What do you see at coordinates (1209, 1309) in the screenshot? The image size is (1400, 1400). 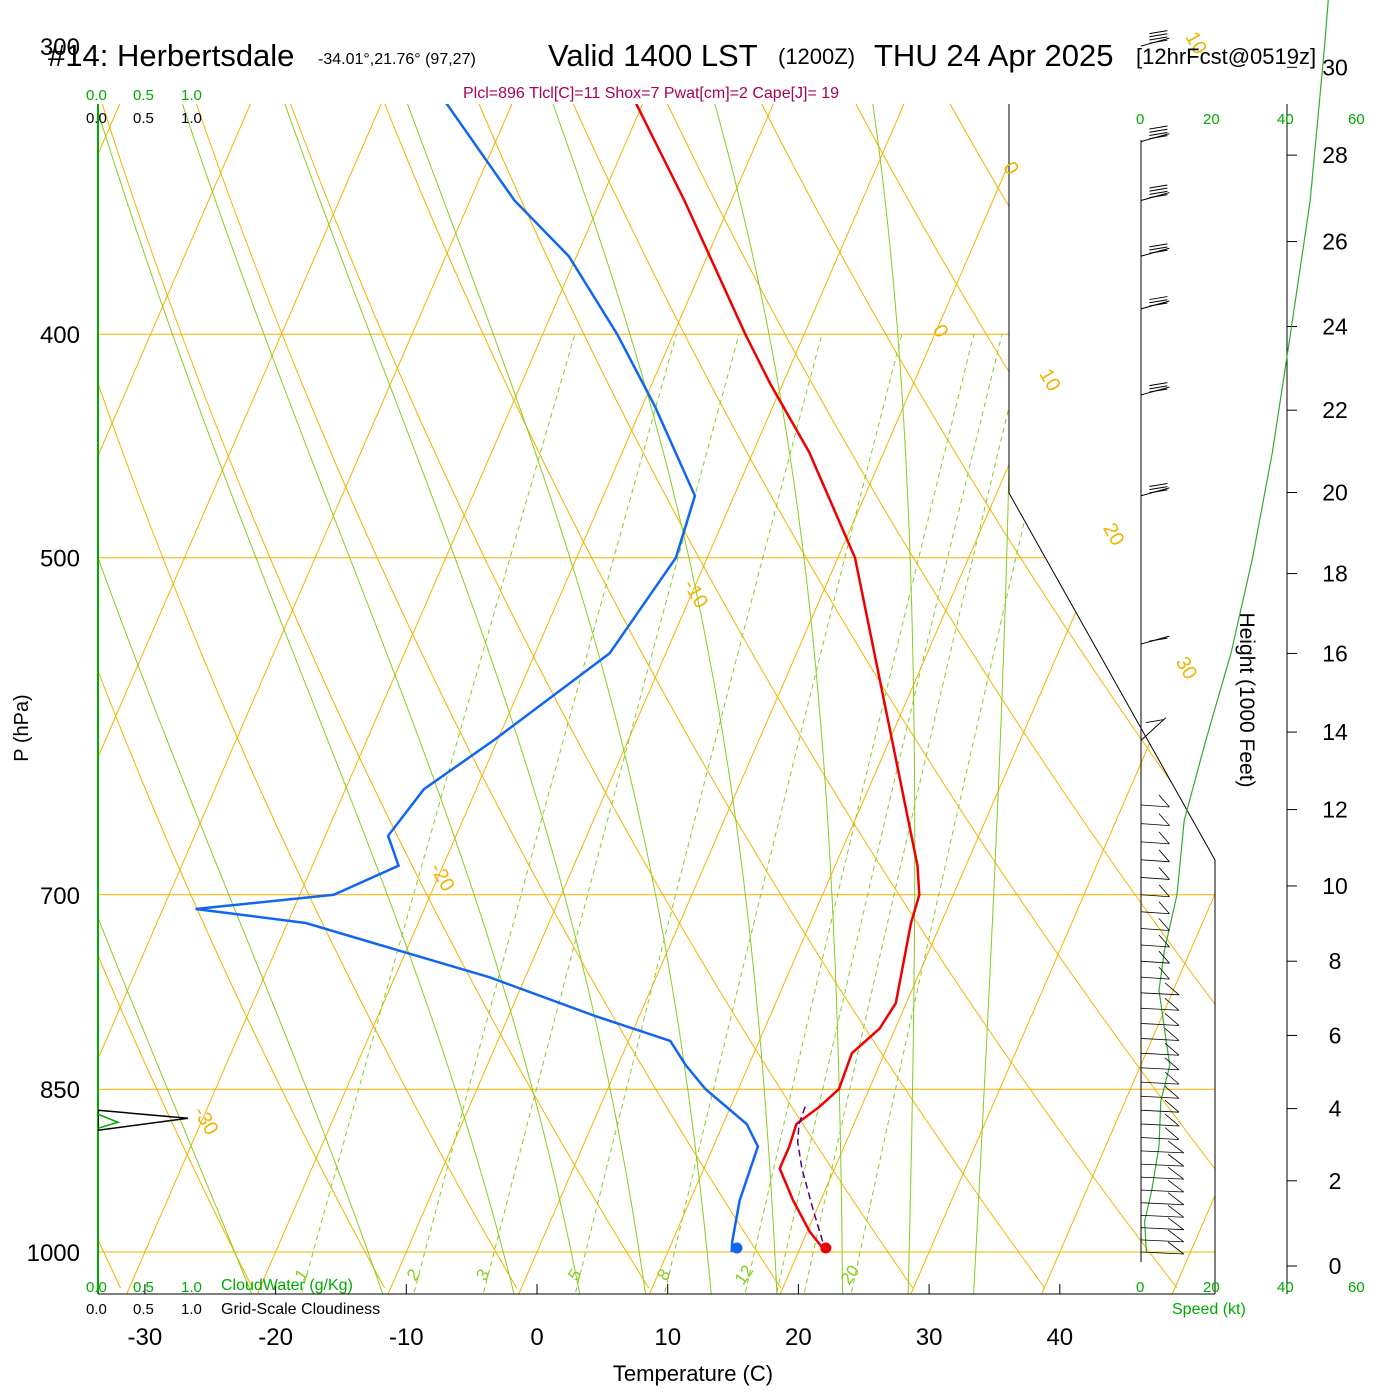 I see `speed-label: Speed (kt)` at bounding box center [1209, 1309].